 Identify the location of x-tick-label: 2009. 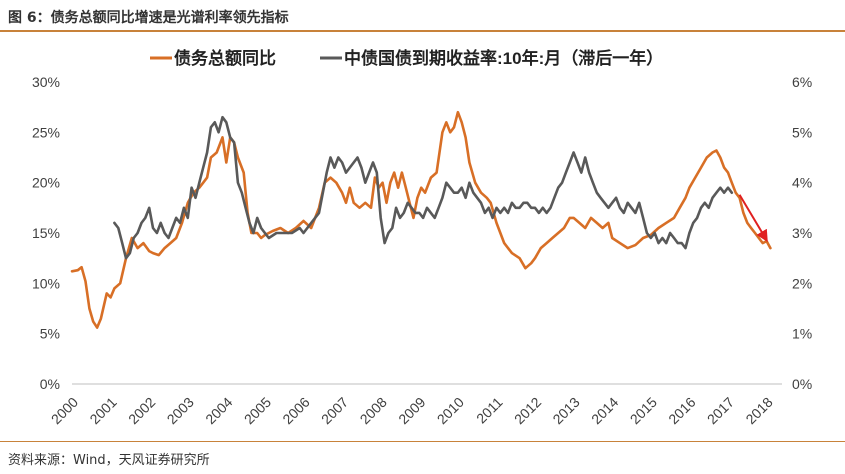
(411, 410).